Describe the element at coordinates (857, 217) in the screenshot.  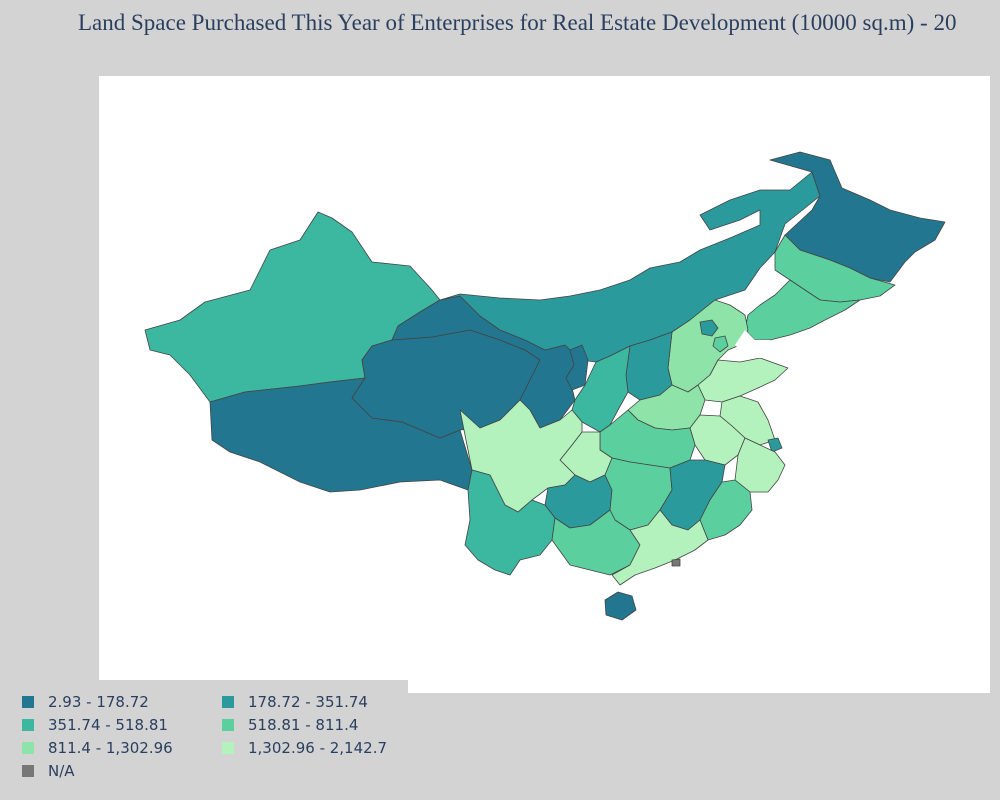
I see `region-heilongjiang` at that location.